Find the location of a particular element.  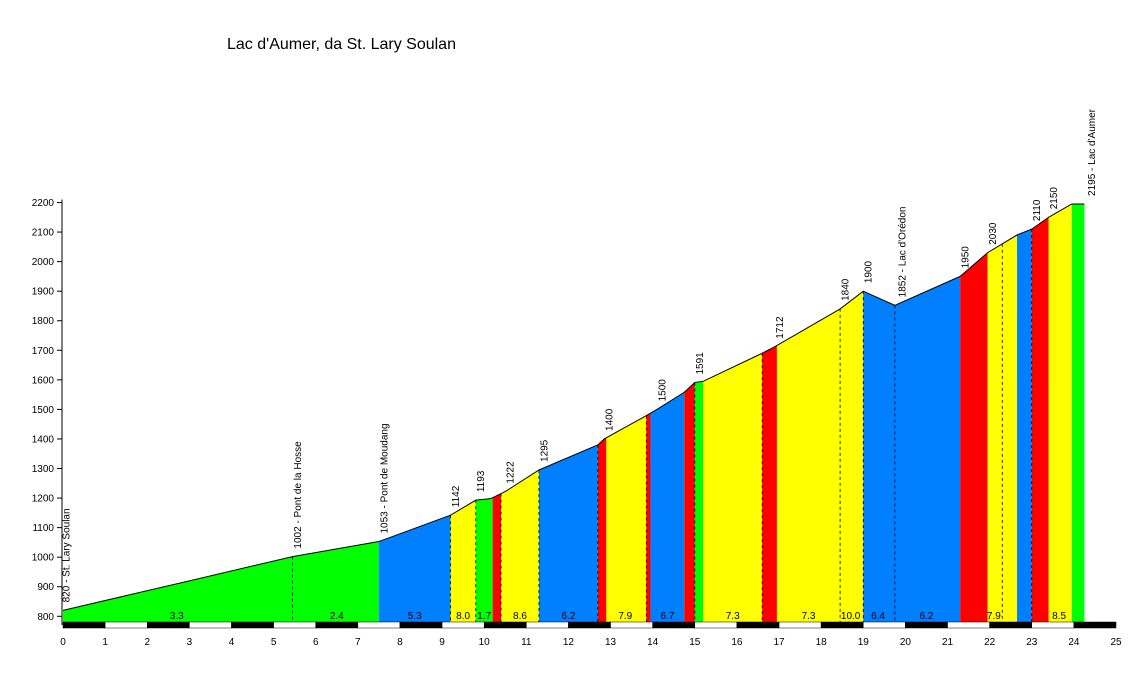

y-tick-label: 2000 is located at coordinates (43, 262).